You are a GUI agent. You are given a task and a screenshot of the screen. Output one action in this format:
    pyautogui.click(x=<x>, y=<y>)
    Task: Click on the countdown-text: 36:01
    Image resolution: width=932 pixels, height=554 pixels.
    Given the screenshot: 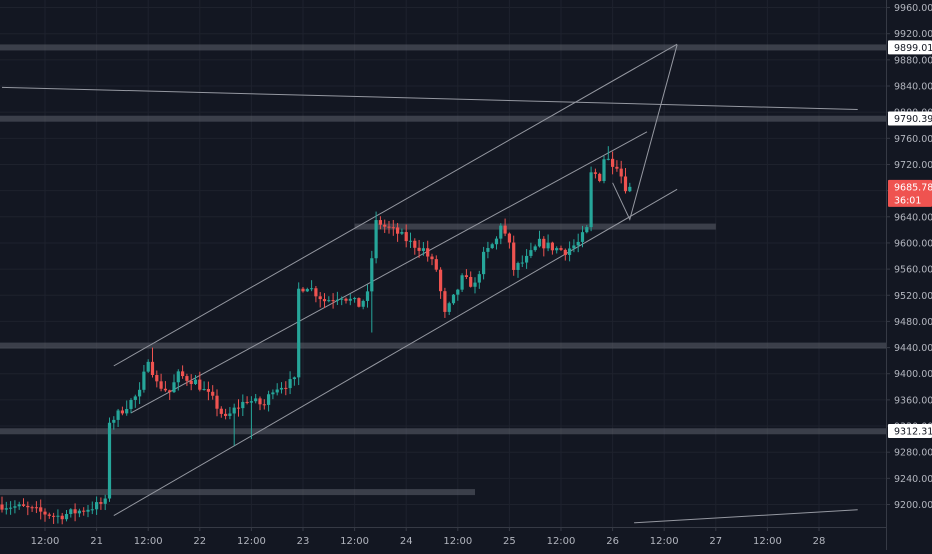 What is the action you would take?
    pyautogui.click(x=907, y=200)
    